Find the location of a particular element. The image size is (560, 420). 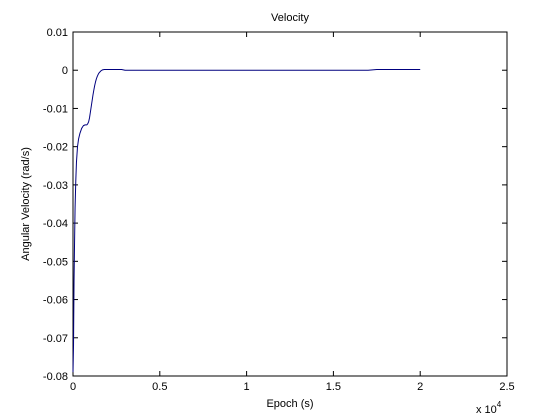

y-tick-label: -0.07 is located at coordinates (55, 339).